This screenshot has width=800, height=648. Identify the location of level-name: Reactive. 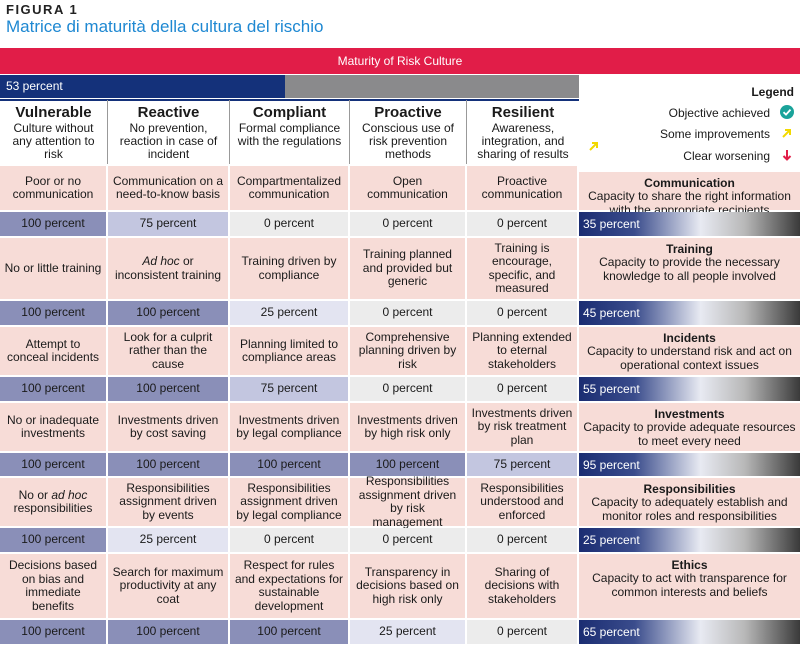
(168, 112).